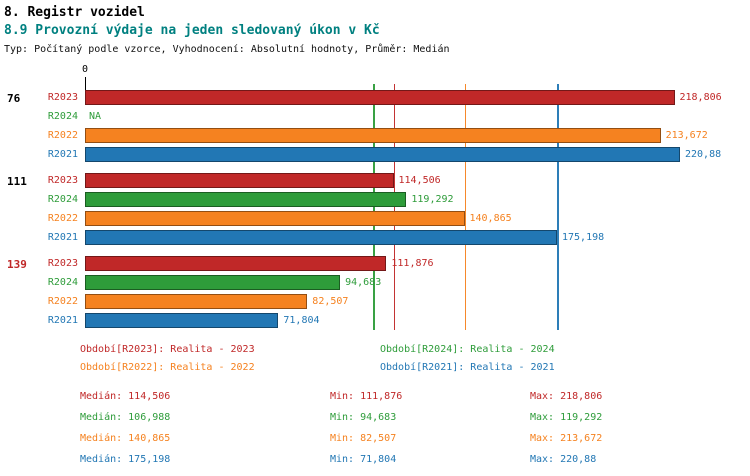  I want to click on bar-value-label: 71,804, so click(301, 320).